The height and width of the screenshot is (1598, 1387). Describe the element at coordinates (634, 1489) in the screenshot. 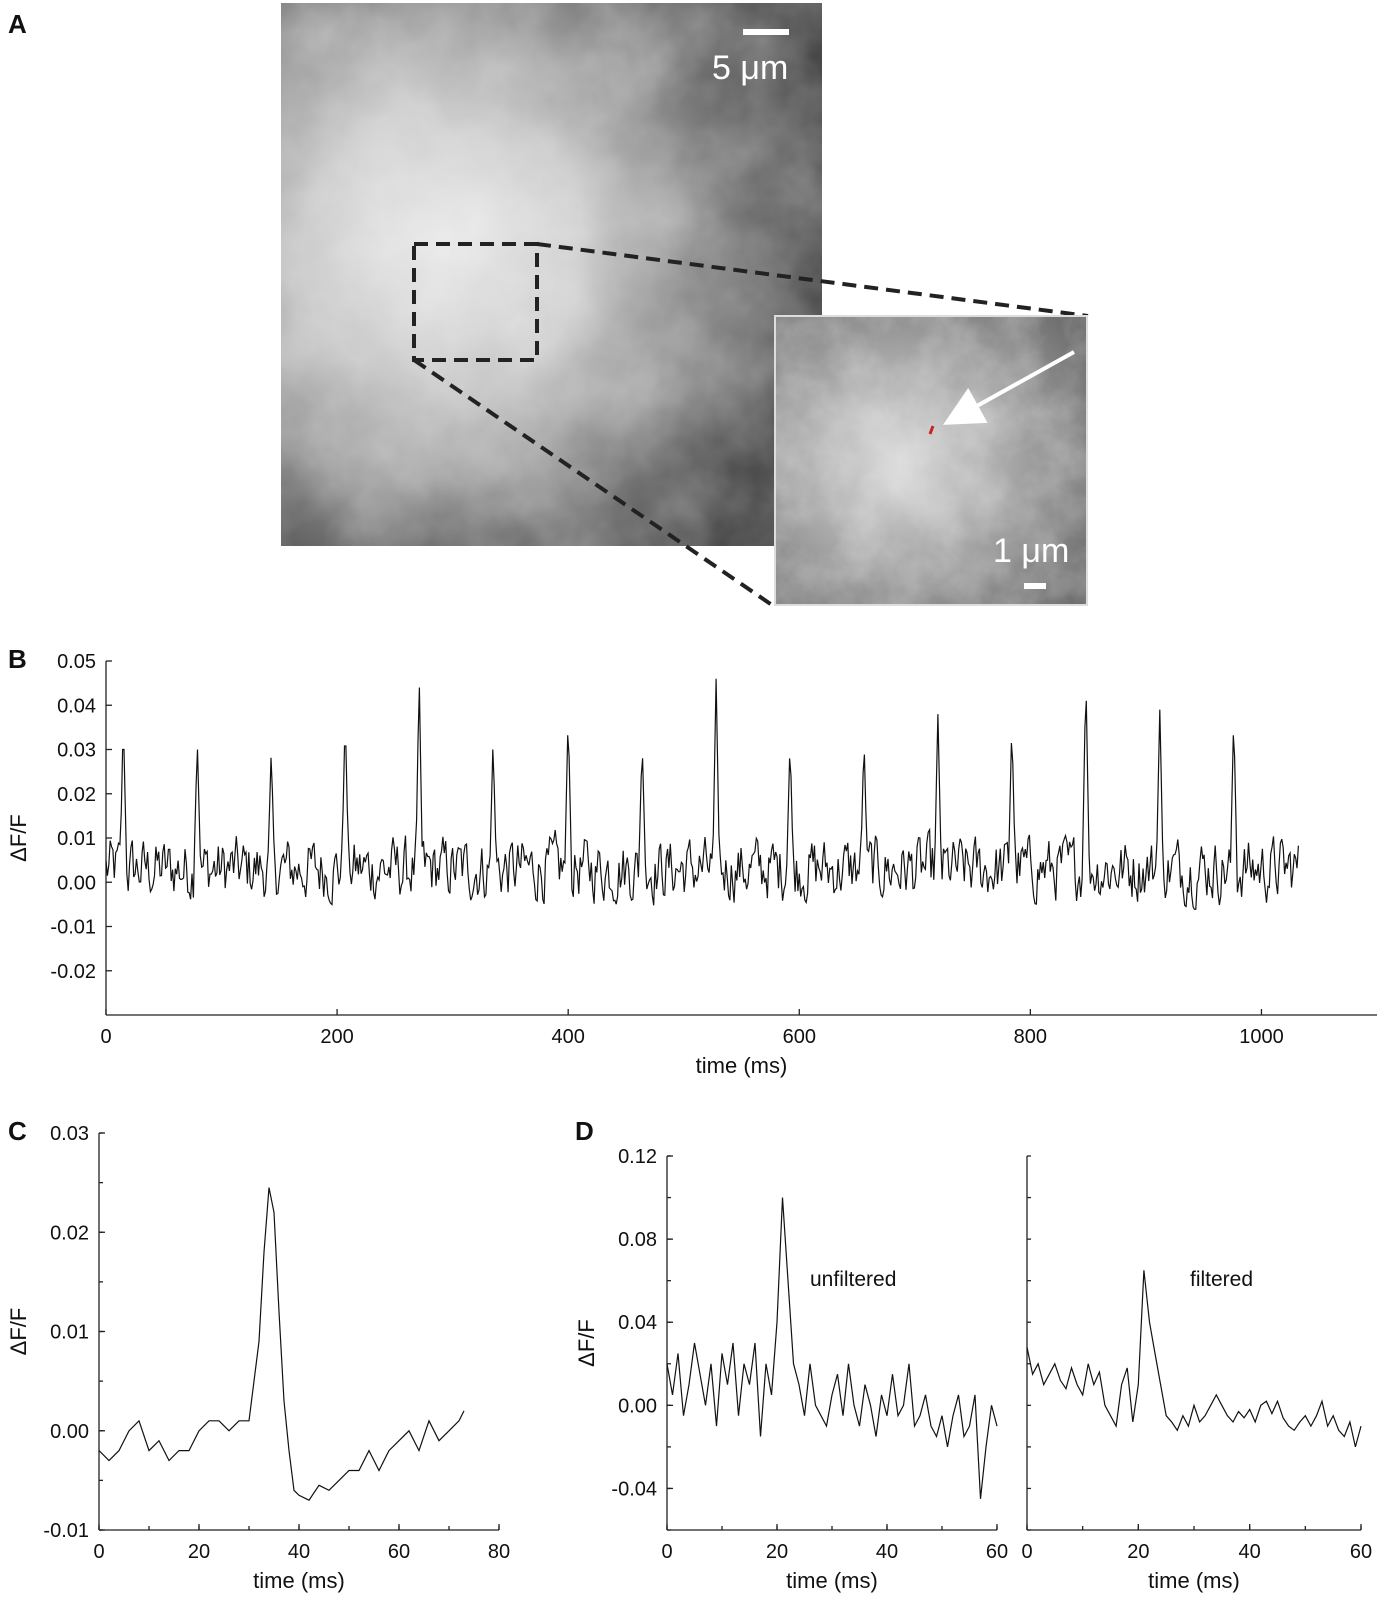

I see `y-tick-label: -0.04` at that location.